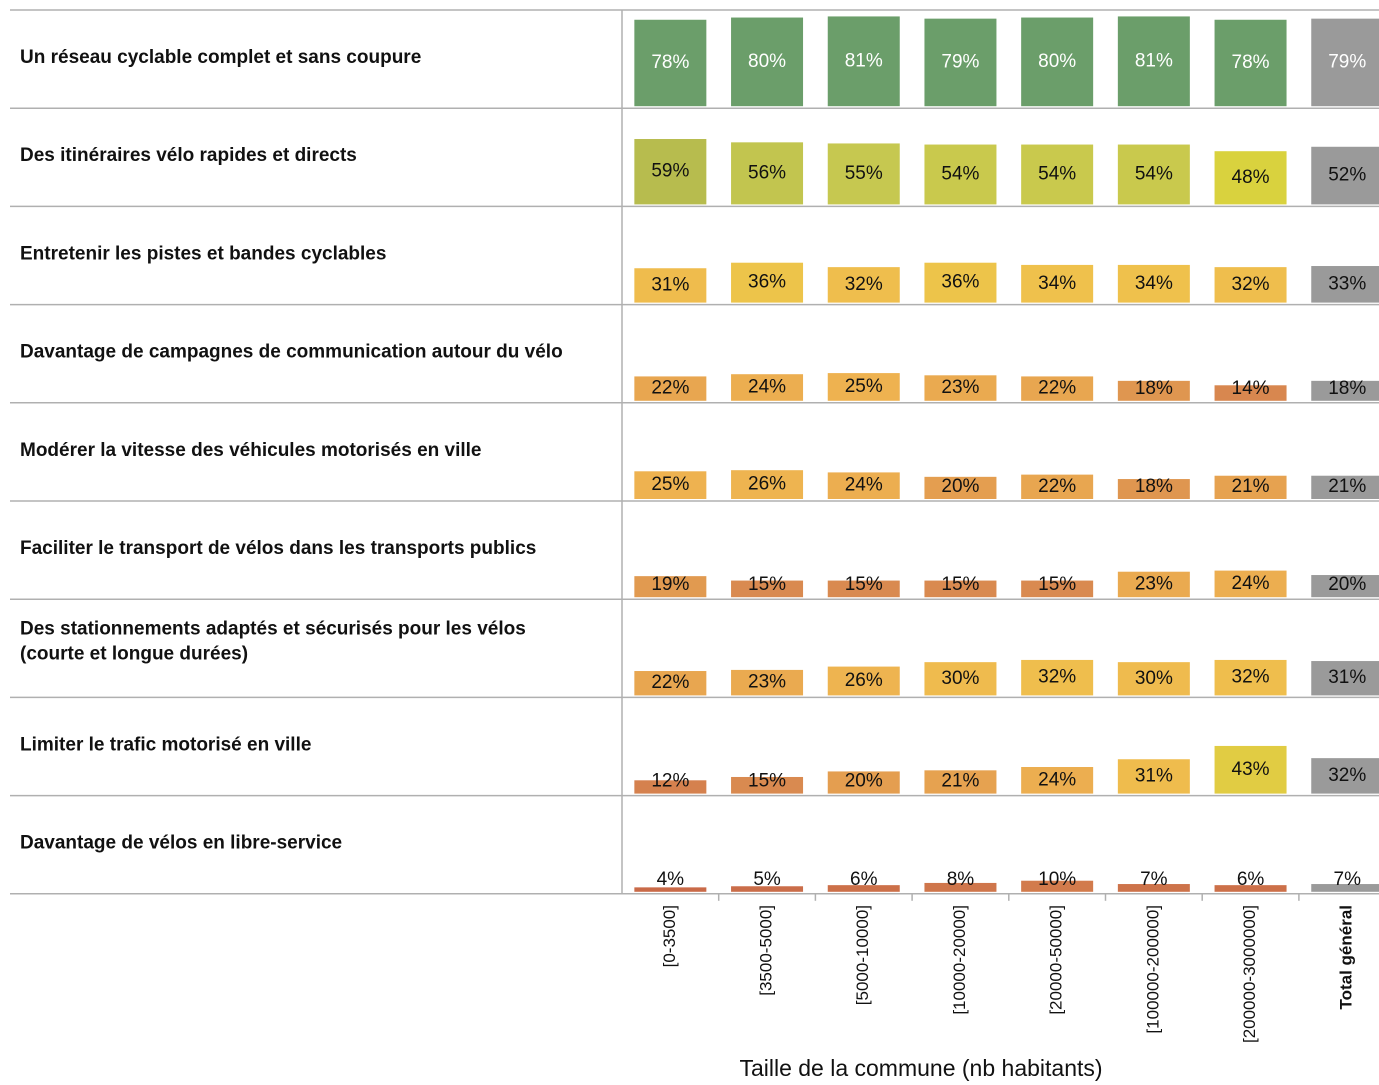  What do you see at coordinates (1249, 974) in the screenshot?
I see `x-tick-label: [200000-3000000]` at bounding box center [1249, 974].